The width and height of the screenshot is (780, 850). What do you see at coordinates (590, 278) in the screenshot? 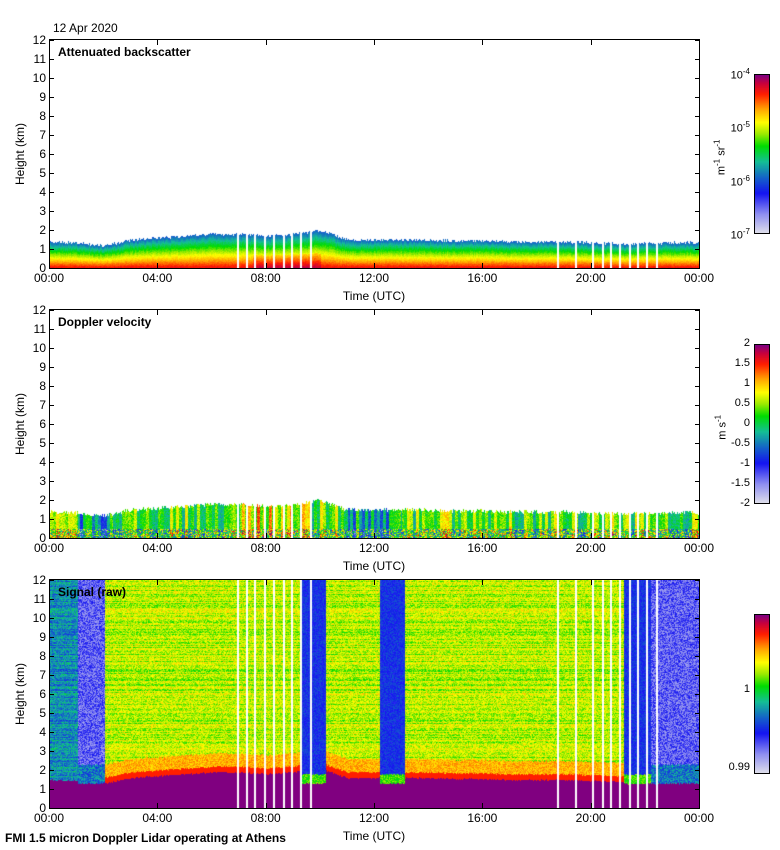
I see `x-tick-label: 20:00` at bounding box center [590, 278].